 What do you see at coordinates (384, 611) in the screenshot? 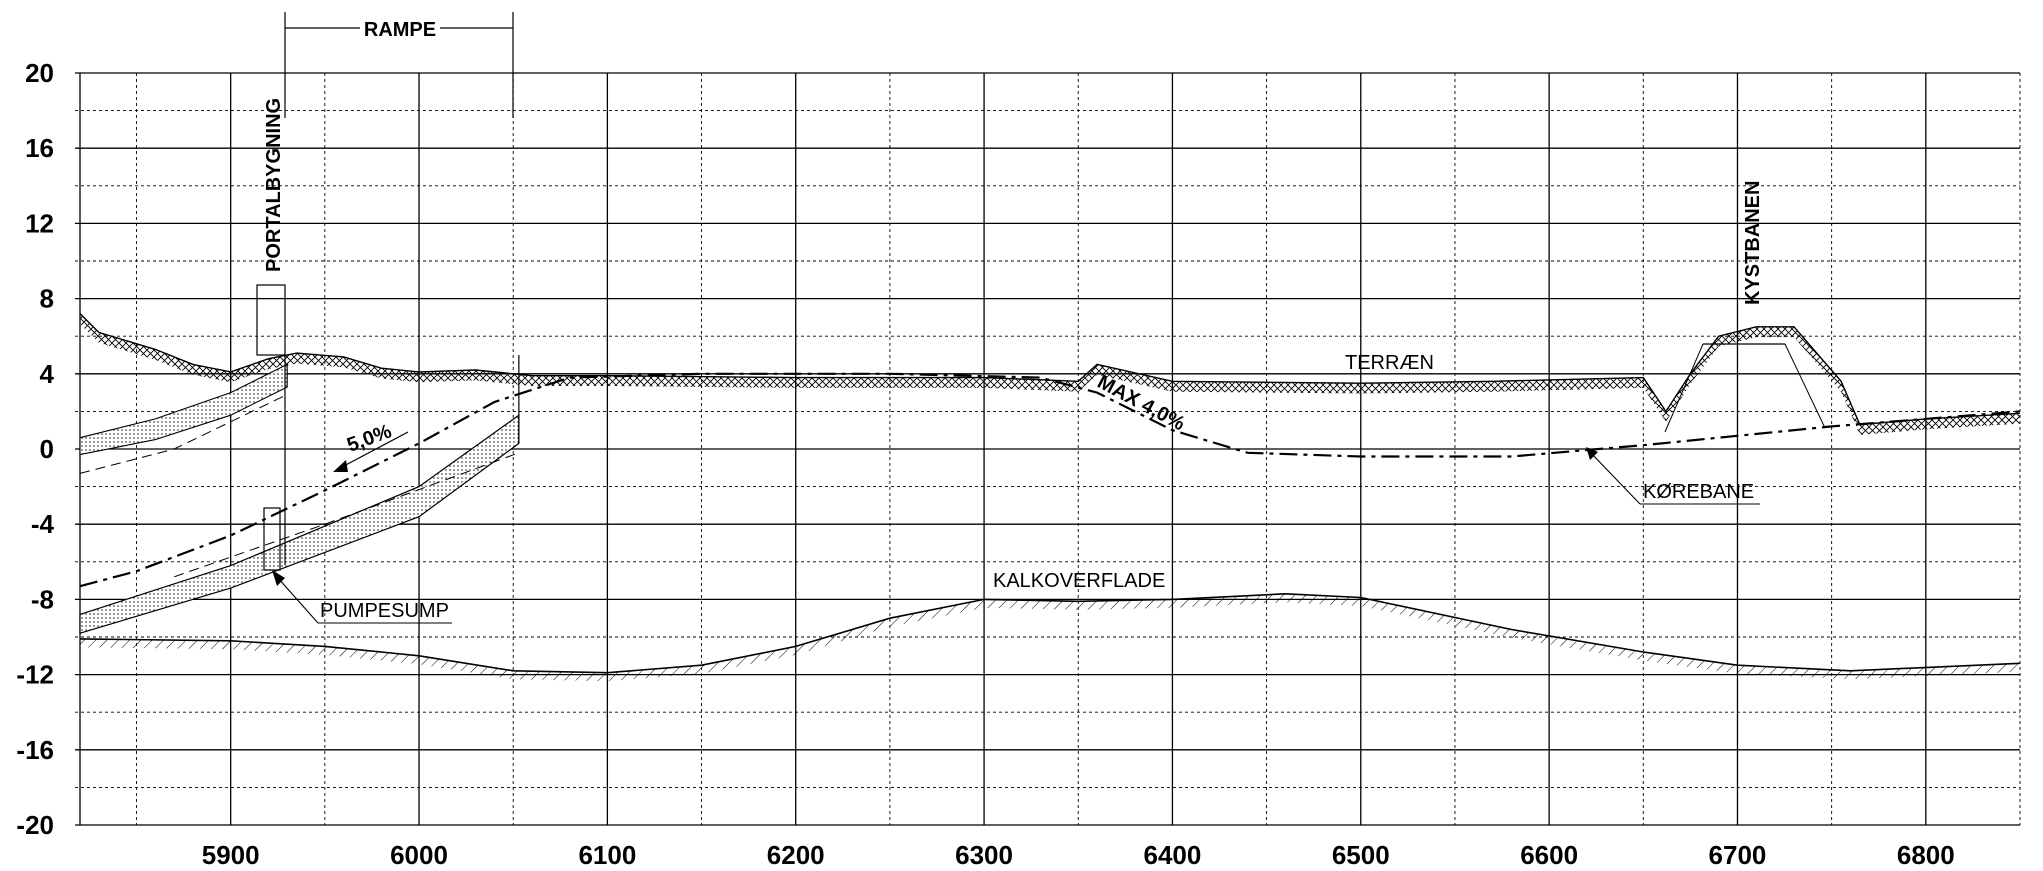
I see `pumpesump-label: PUMPESUMP` at bounding box center [384, 611].